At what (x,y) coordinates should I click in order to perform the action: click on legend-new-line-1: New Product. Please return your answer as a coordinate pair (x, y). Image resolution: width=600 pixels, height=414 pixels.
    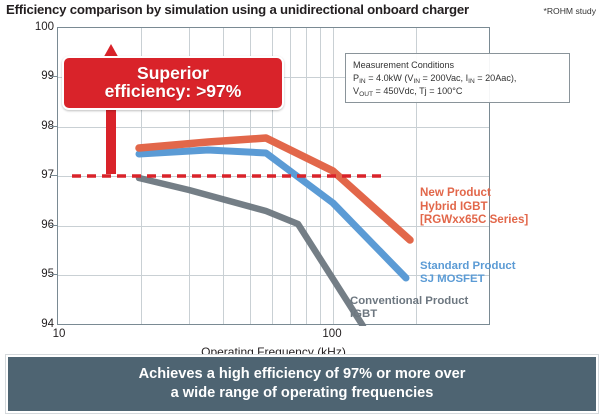
    Looking at the image, I should click on (455, 192).